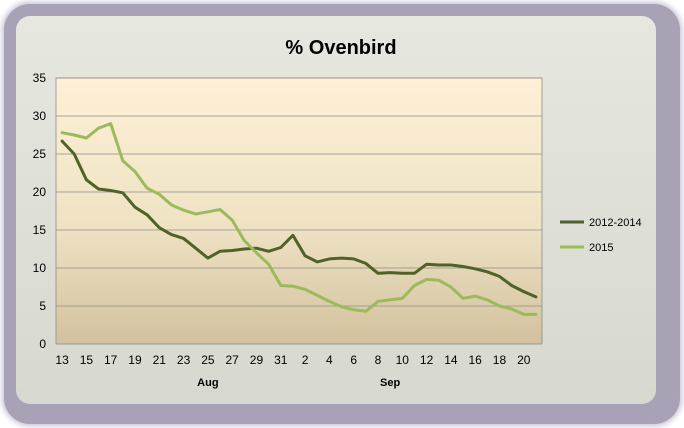  I want to click on y-tick-label: 35, so click(40, 78).